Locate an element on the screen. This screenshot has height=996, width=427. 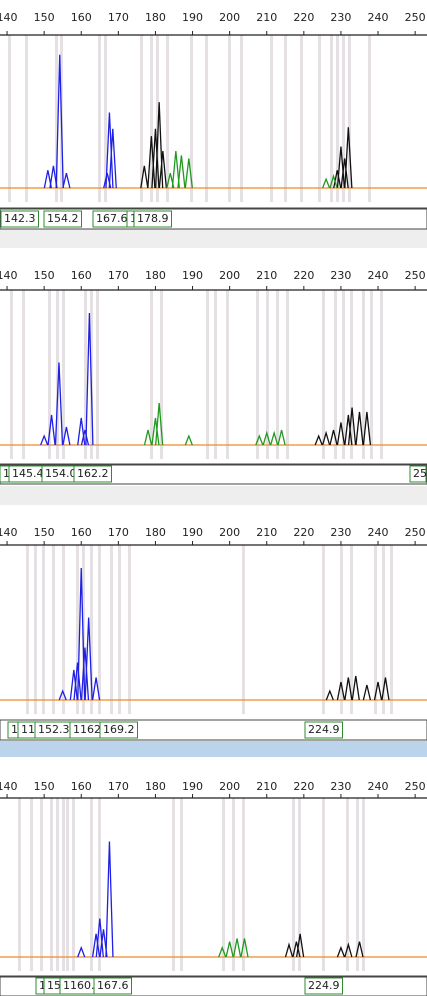
allele-label: 154.0 is located at coordinates (61, 473).